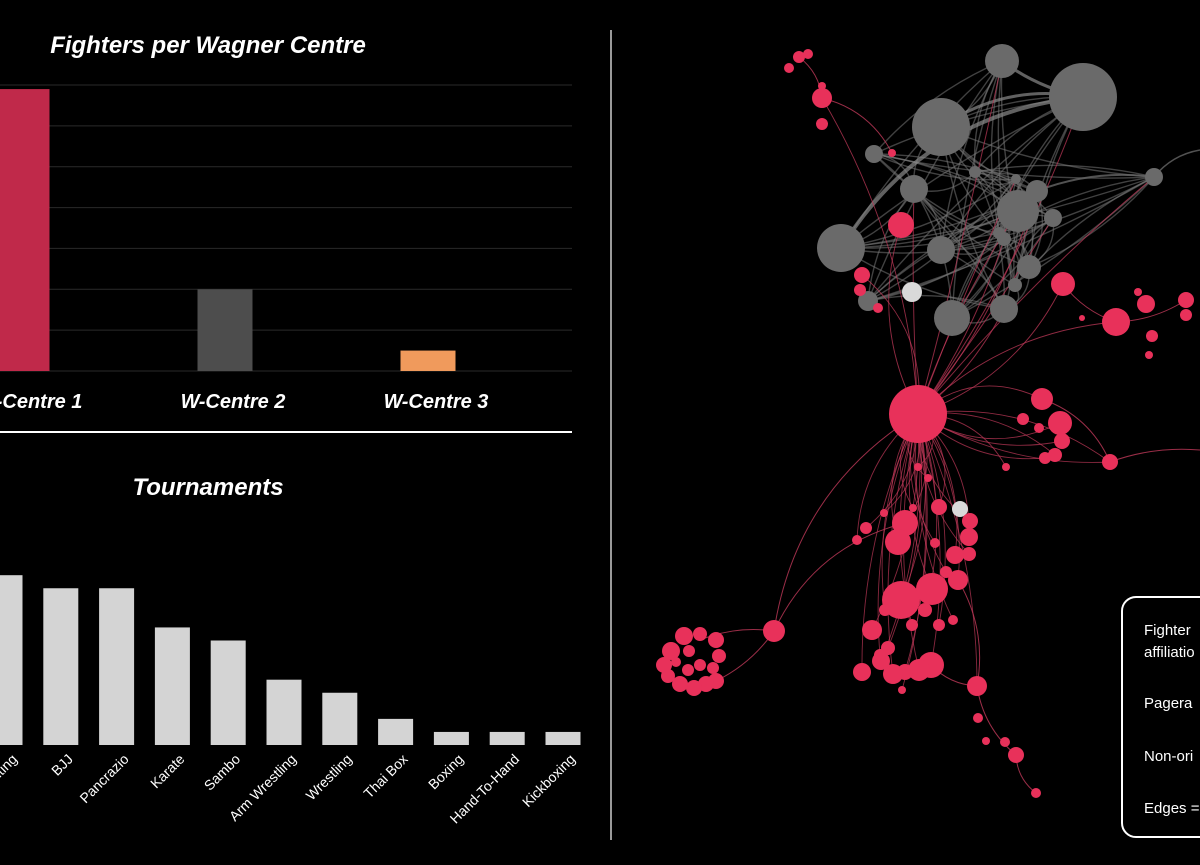 The image size is (1200, 865). I want to click on chart2-category-label: BJJ, so click(62, 765).